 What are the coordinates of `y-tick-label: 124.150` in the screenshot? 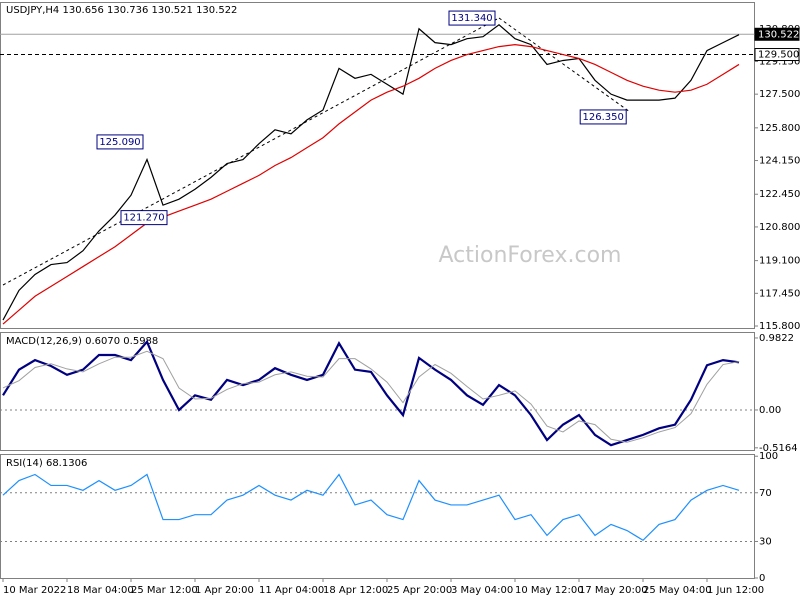 It's located at (779, 161).